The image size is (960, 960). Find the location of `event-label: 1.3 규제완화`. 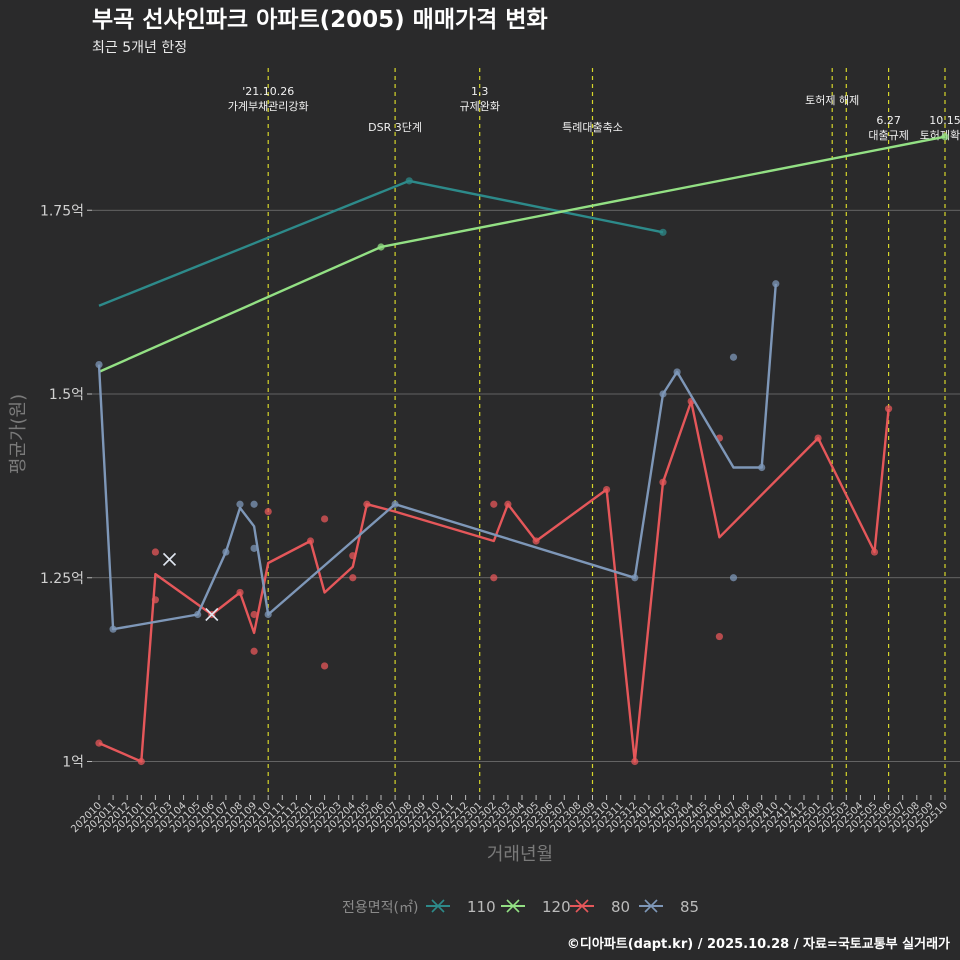

event-label: 1.3 규제완화 is located at coordinates (479, 99).